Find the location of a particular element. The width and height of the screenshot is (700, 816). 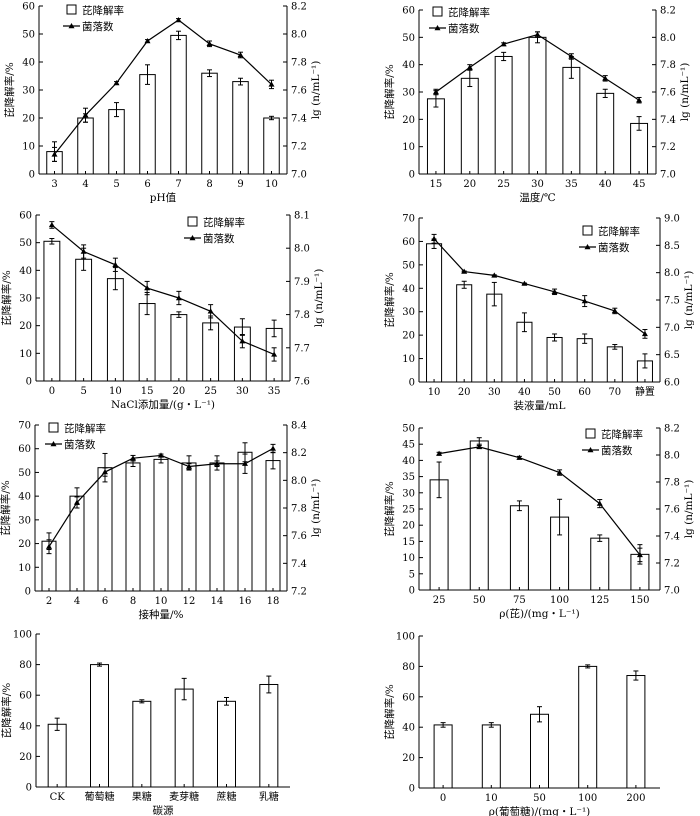

y2-tick-label: 8.4 is located at coordinates (299, 426).